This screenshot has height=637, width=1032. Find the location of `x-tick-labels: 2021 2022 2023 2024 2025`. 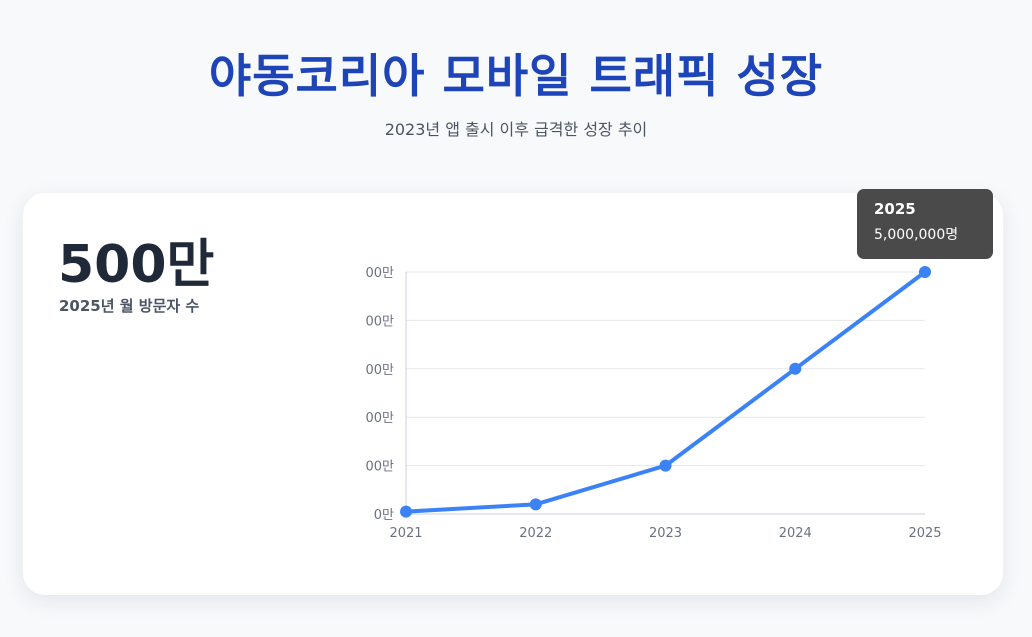

x-tick-labels: 2021 2022 2023 2024 2025 is located at coordinates (665, 533).